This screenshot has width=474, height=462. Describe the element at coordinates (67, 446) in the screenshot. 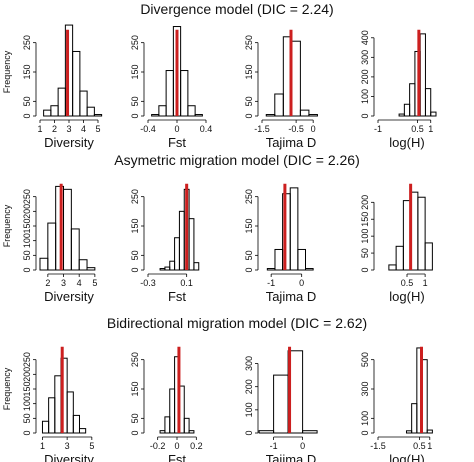

I see `x-tick-label: 3` at that location.